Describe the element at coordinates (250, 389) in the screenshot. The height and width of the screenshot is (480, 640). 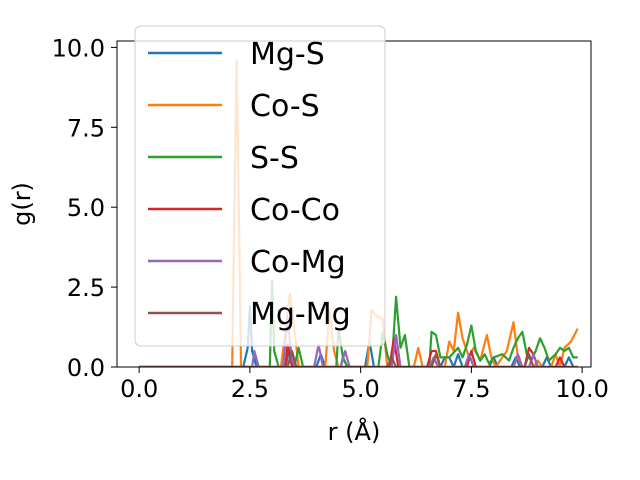
I see `x-tick-label: 2.5` at that location.